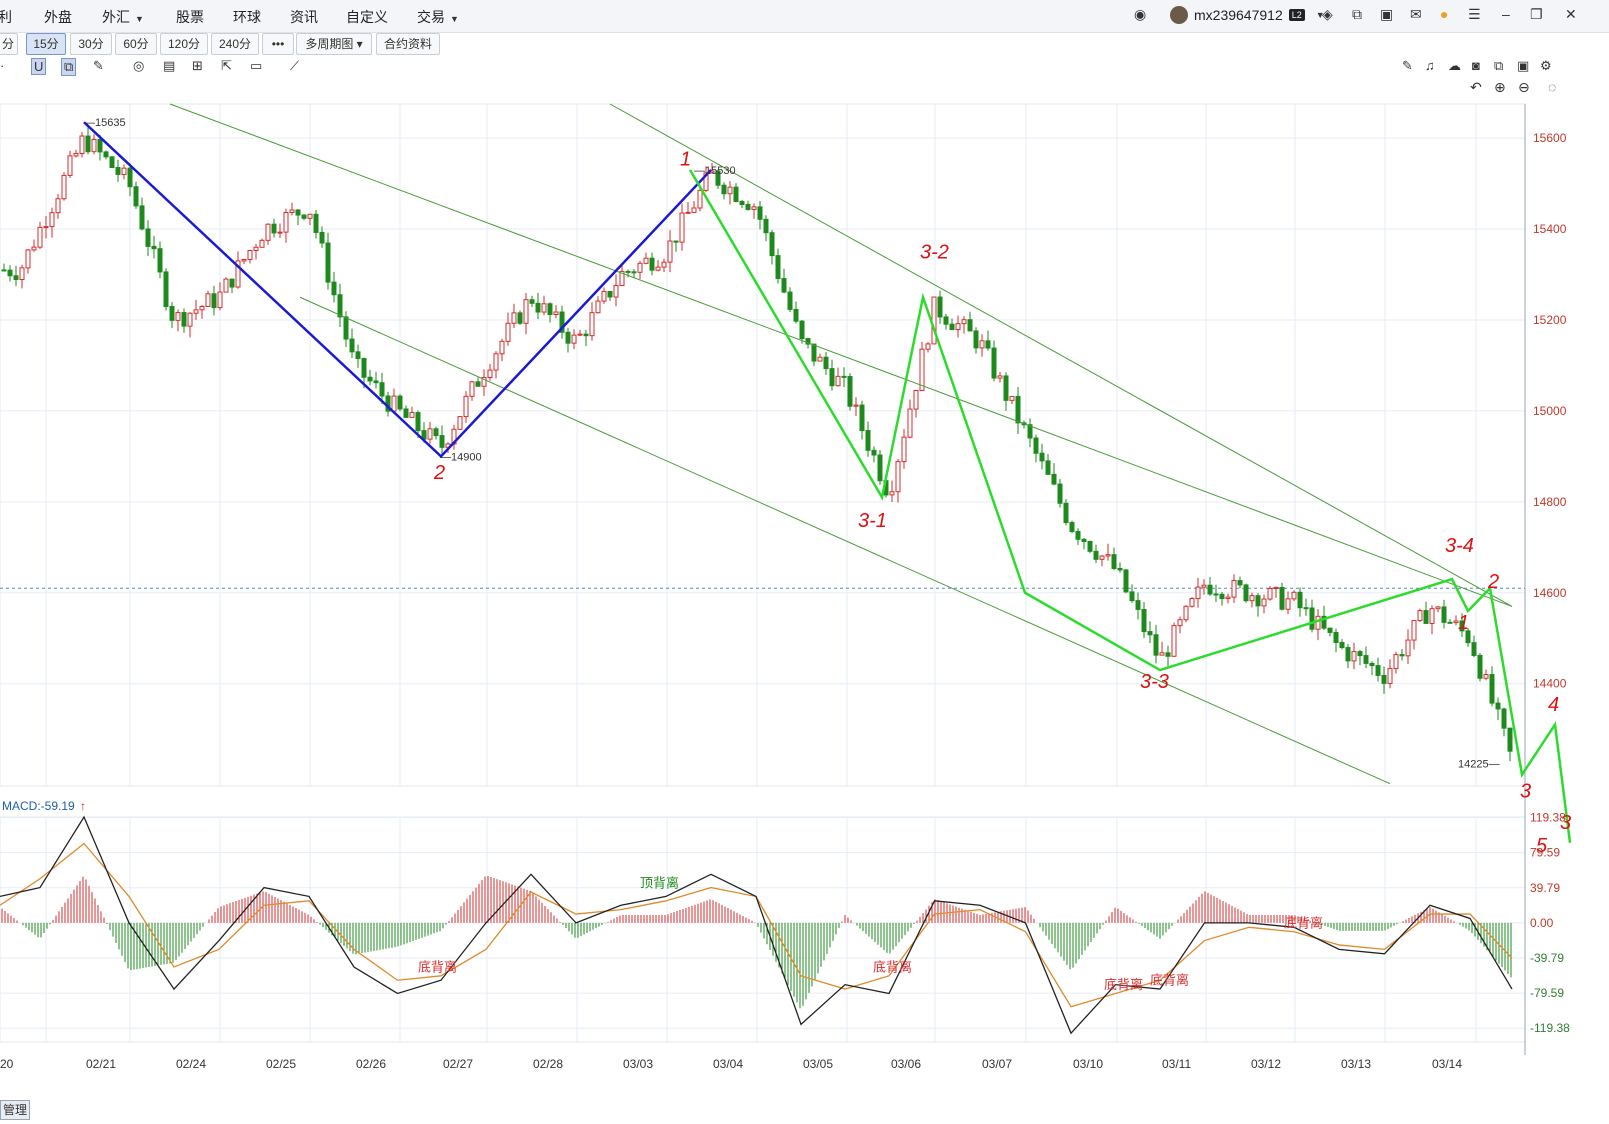 This screenshot has height=1124, width=1609. I want to click on layers-icon: ◈, so click(1327, 14).